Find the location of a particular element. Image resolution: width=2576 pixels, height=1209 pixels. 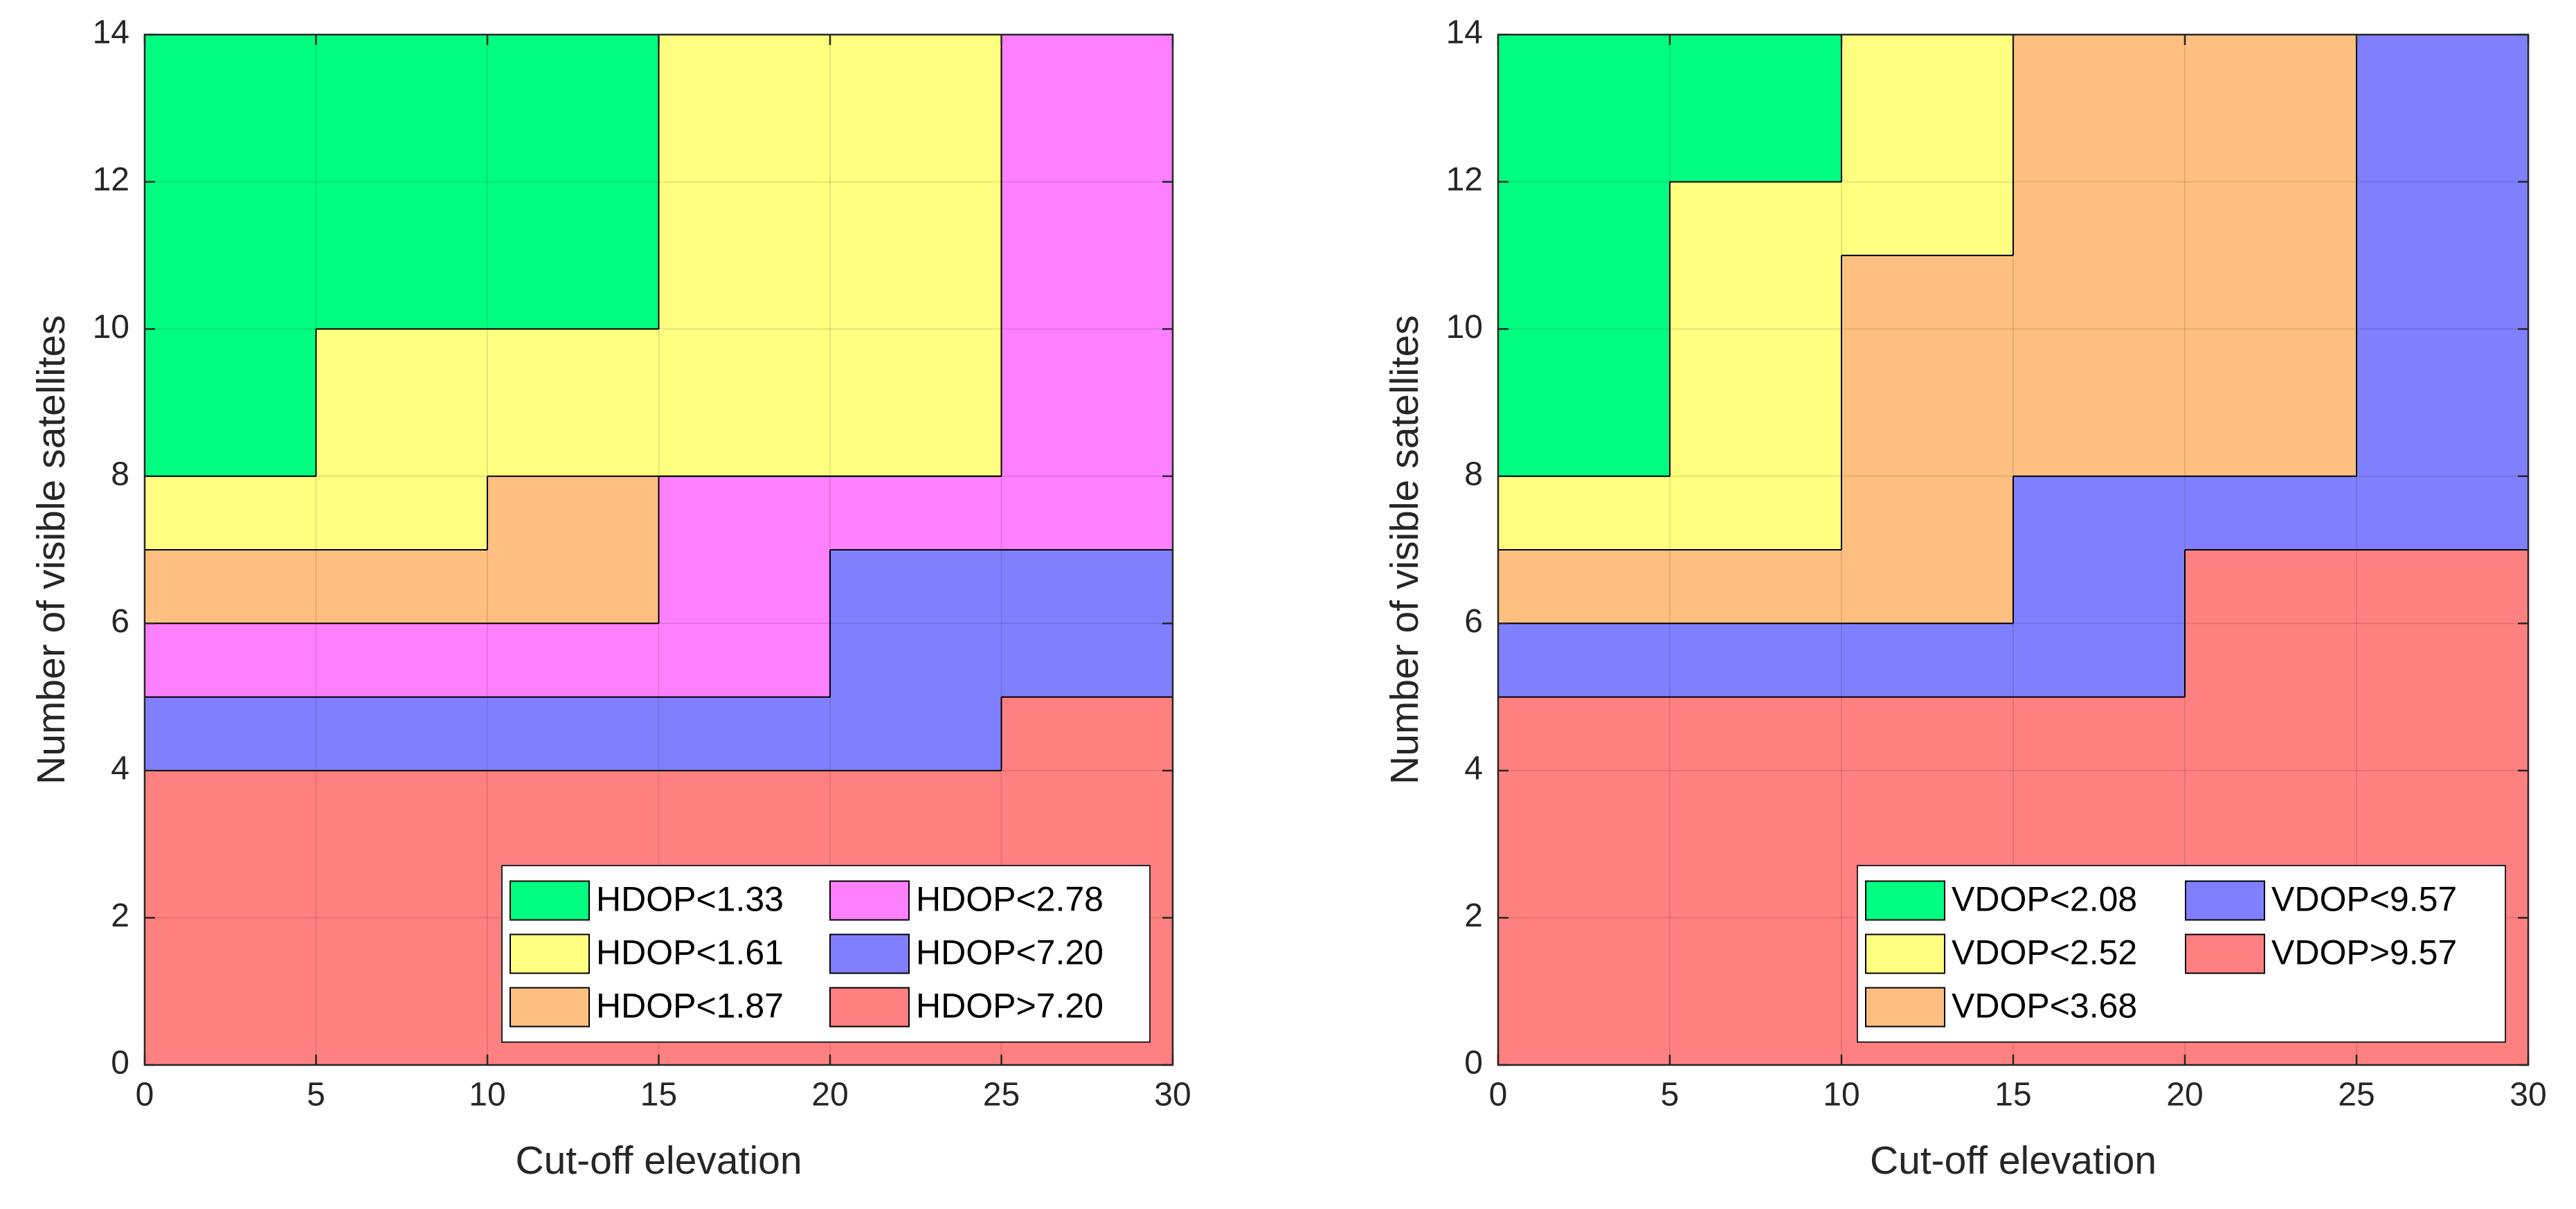

legend-label: HDOP<2.78 is located at coordinates (1010, 900).